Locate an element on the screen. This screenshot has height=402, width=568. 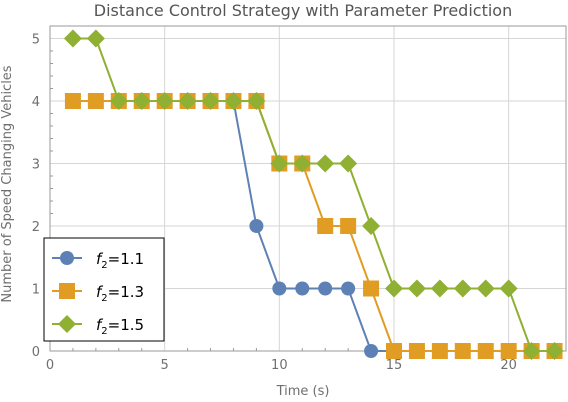
legend-marker-circle is located at coordinates (67, 258).